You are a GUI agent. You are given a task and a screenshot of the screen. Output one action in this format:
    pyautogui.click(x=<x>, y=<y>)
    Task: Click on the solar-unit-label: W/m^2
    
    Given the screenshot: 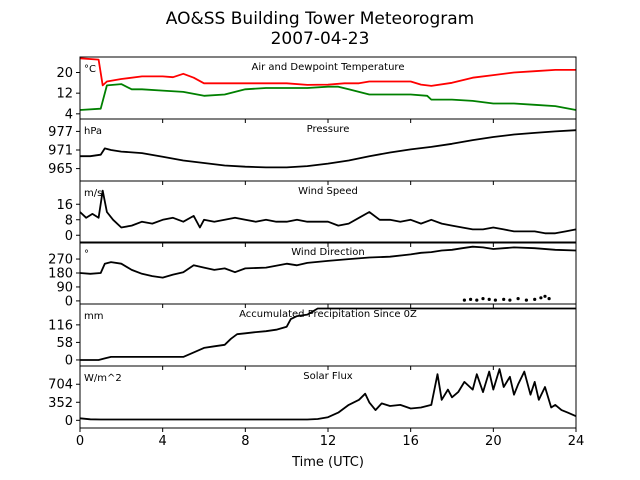 What is the action you would take?
    pyautogui.click(x=103, y=378)
    